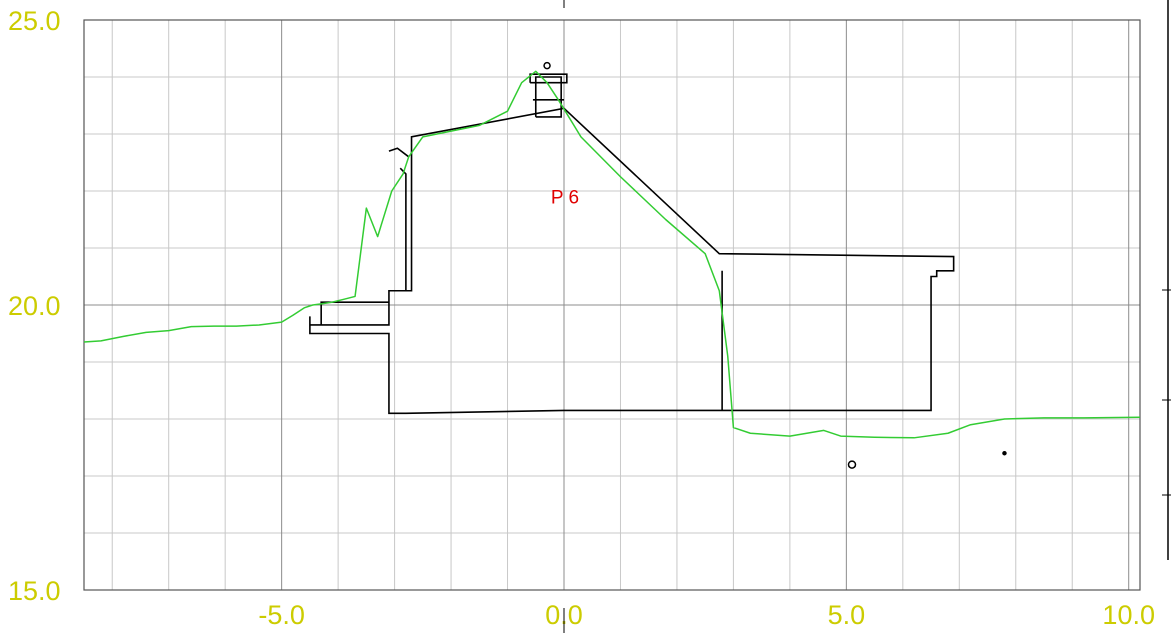 Image resolution: width=1171 pixels, height=633 pixels. What do you see at coordinates (1004, 453) in the screenshot?
I see `point-dot-marker` at bounding box center [1004, 453].